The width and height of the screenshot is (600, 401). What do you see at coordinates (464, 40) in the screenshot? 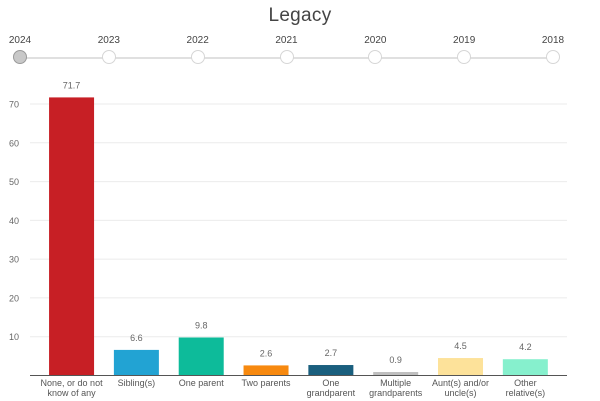
I see `timeline-year-label: 2019` at bounding box center [464, 40].